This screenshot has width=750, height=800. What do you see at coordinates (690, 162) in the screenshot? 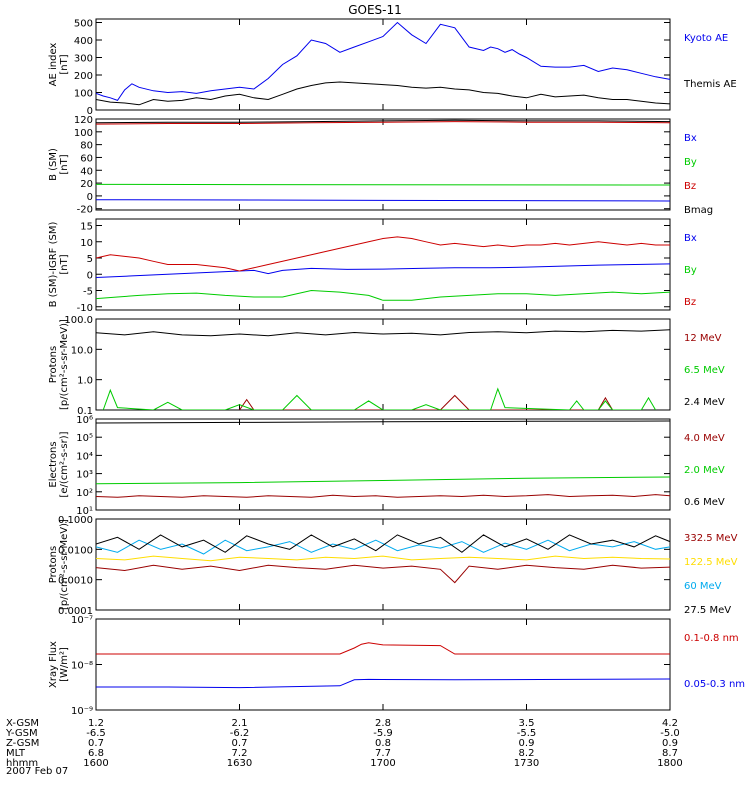
I see `legend-label: By` at bounding box center [690, 162].